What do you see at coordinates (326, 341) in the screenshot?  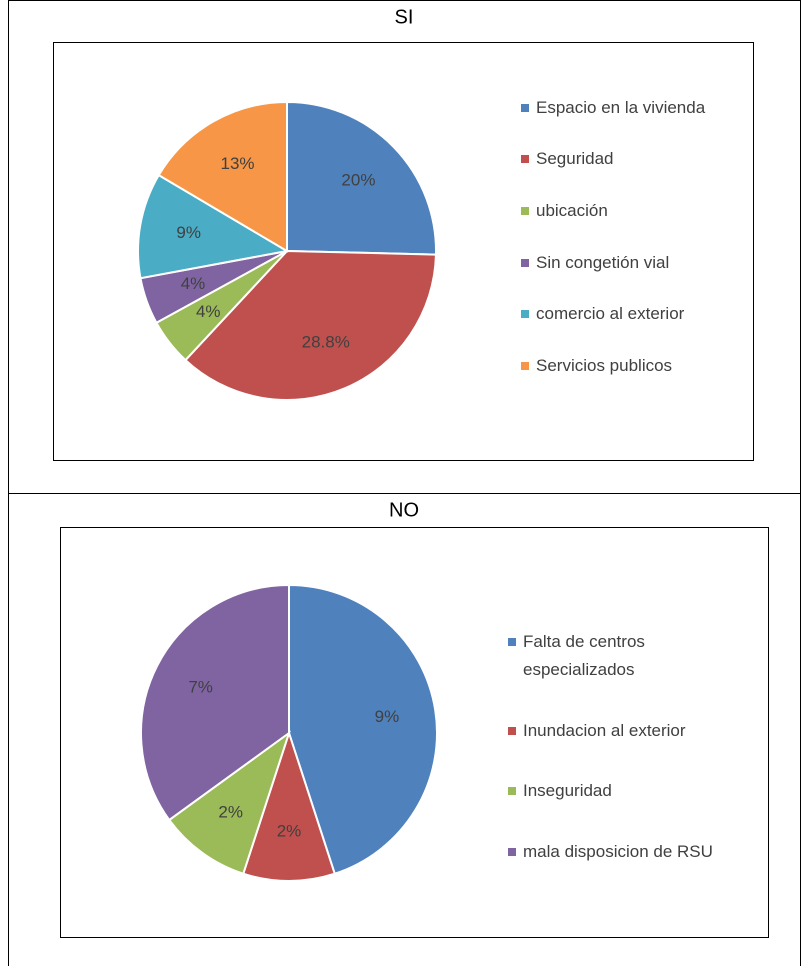 I see `slice-label: 28.8%` at bounding box center [326, 341].